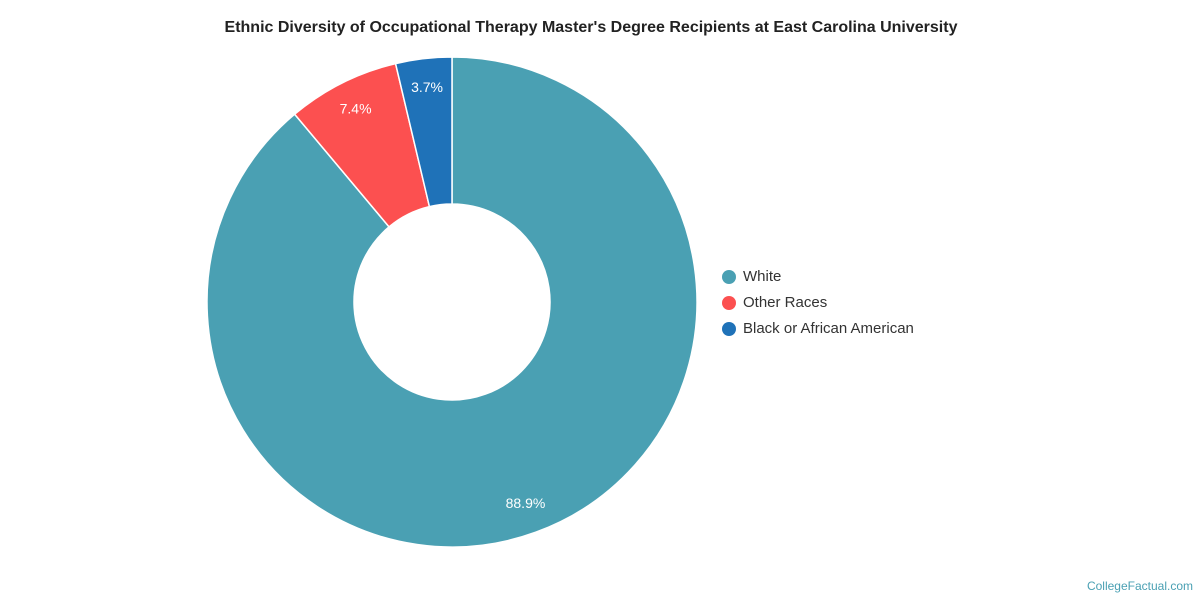  Describe the element at coordinates (828, 328) in the screenshot. I see `legend-label: Black or African American` at that location.